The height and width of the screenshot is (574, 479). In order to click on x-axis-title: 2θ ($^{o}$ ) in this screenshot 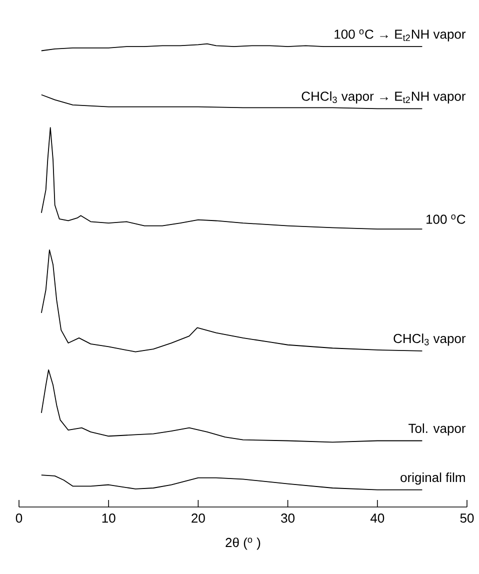, I will do `click(243, 544)`.